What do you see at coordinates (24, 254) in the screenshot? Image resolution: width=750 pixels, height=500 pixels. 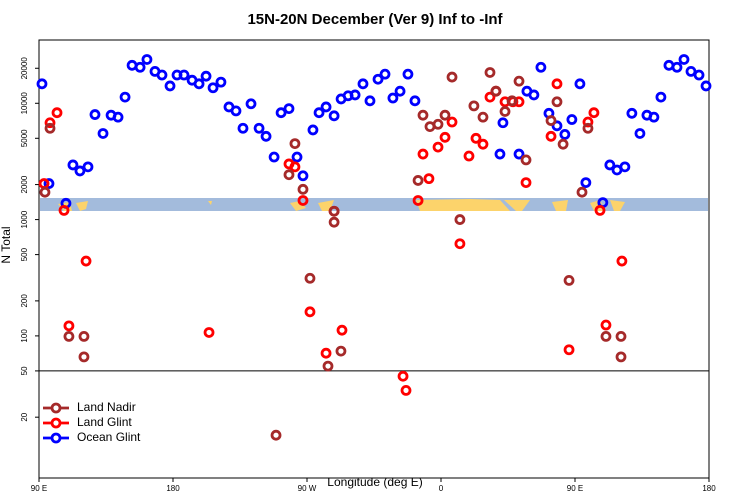 I see `y-tick-label: 500` at bounding box center [24, 254].